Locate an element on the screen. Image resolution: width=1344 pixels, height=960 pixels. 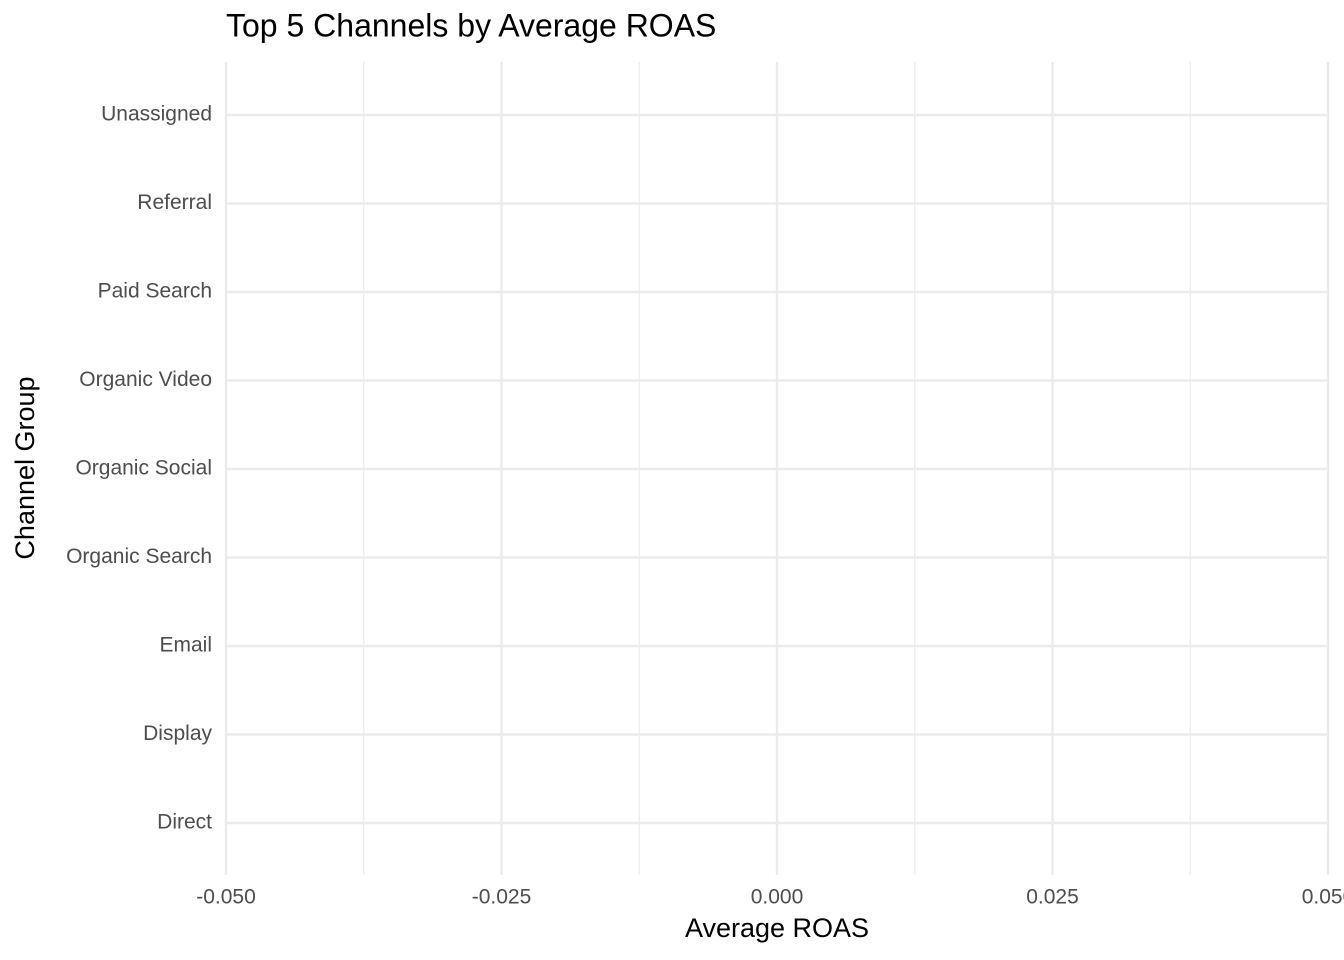
y-tick-label: Unassigned is located at coordinates (156, 114).